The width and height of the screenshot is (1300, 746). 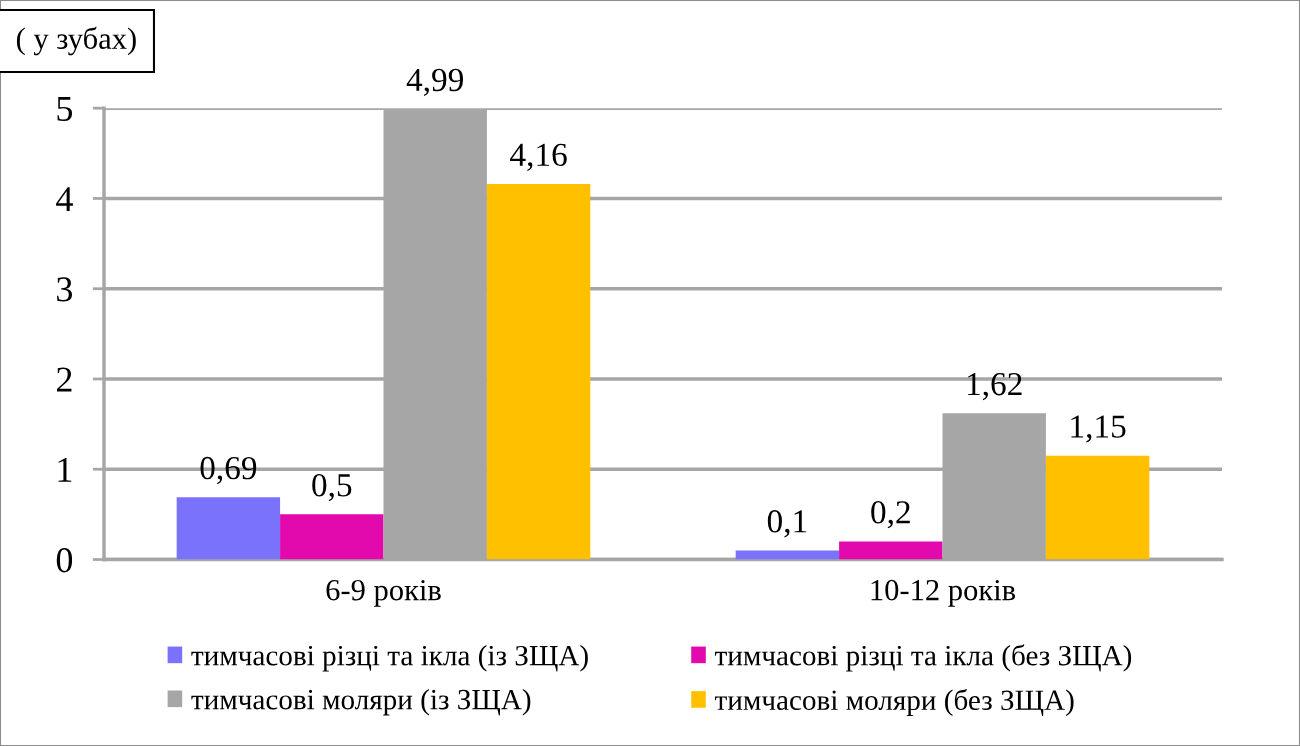 I want to click on data-label: 0,1, so click(x=787, y=524).